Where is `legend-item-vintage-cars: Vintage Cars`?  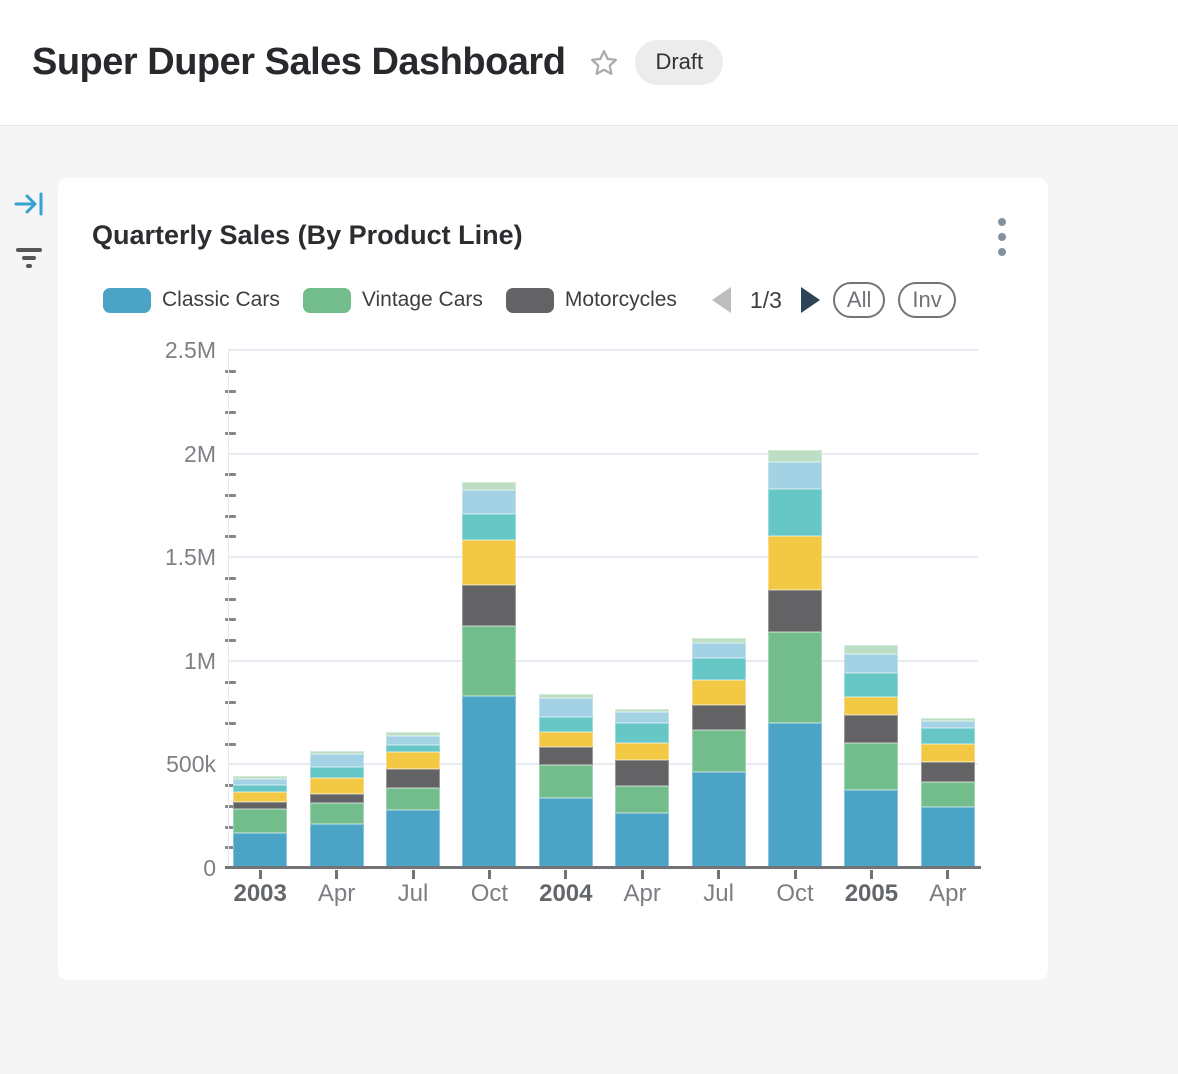
legend-item-vintage-cars: Vintage Cars is located at coordinates (392, 300).